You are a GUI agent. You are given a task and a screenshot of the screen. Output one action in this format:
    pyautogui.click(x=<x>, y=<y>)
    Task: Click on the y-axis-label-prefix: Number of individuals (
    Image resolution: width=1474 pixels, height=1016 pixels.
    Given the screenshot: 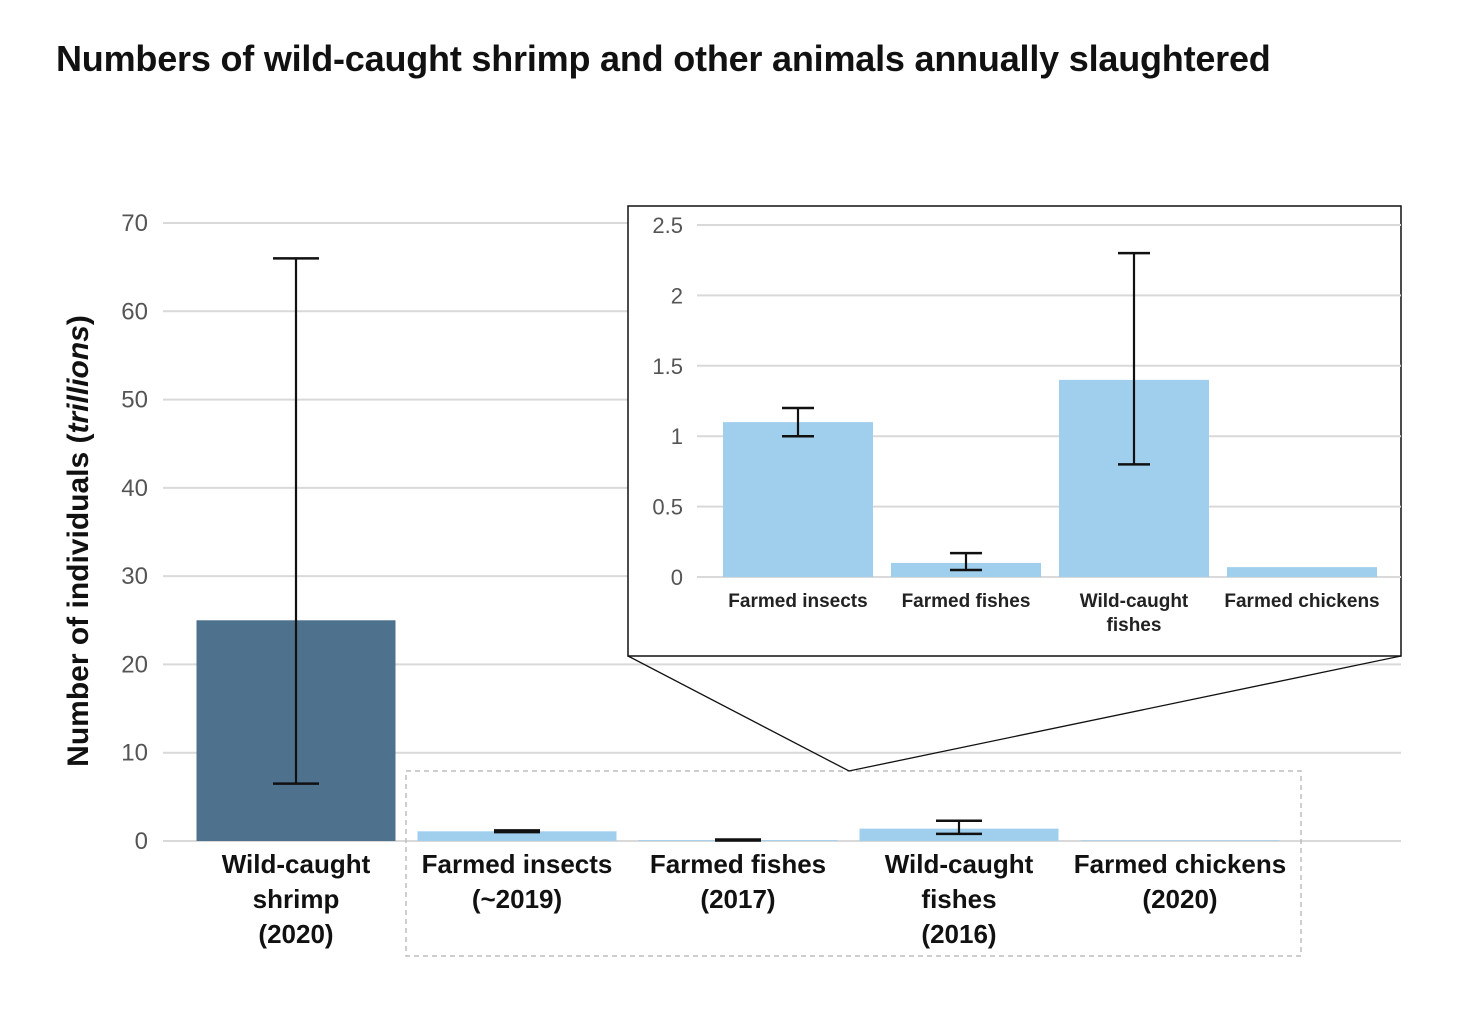 What is the action you would take?
    pyautogui.click(x=78, y=599)
    